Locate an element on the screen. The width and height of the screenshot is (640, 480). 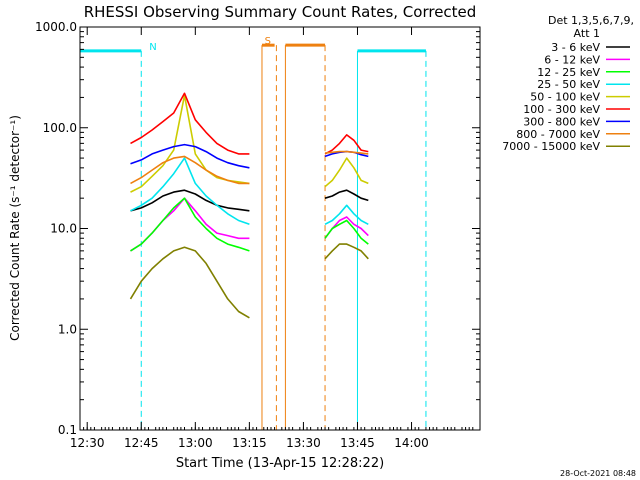
flag-s-label: S is located at coordinates (268, 41).